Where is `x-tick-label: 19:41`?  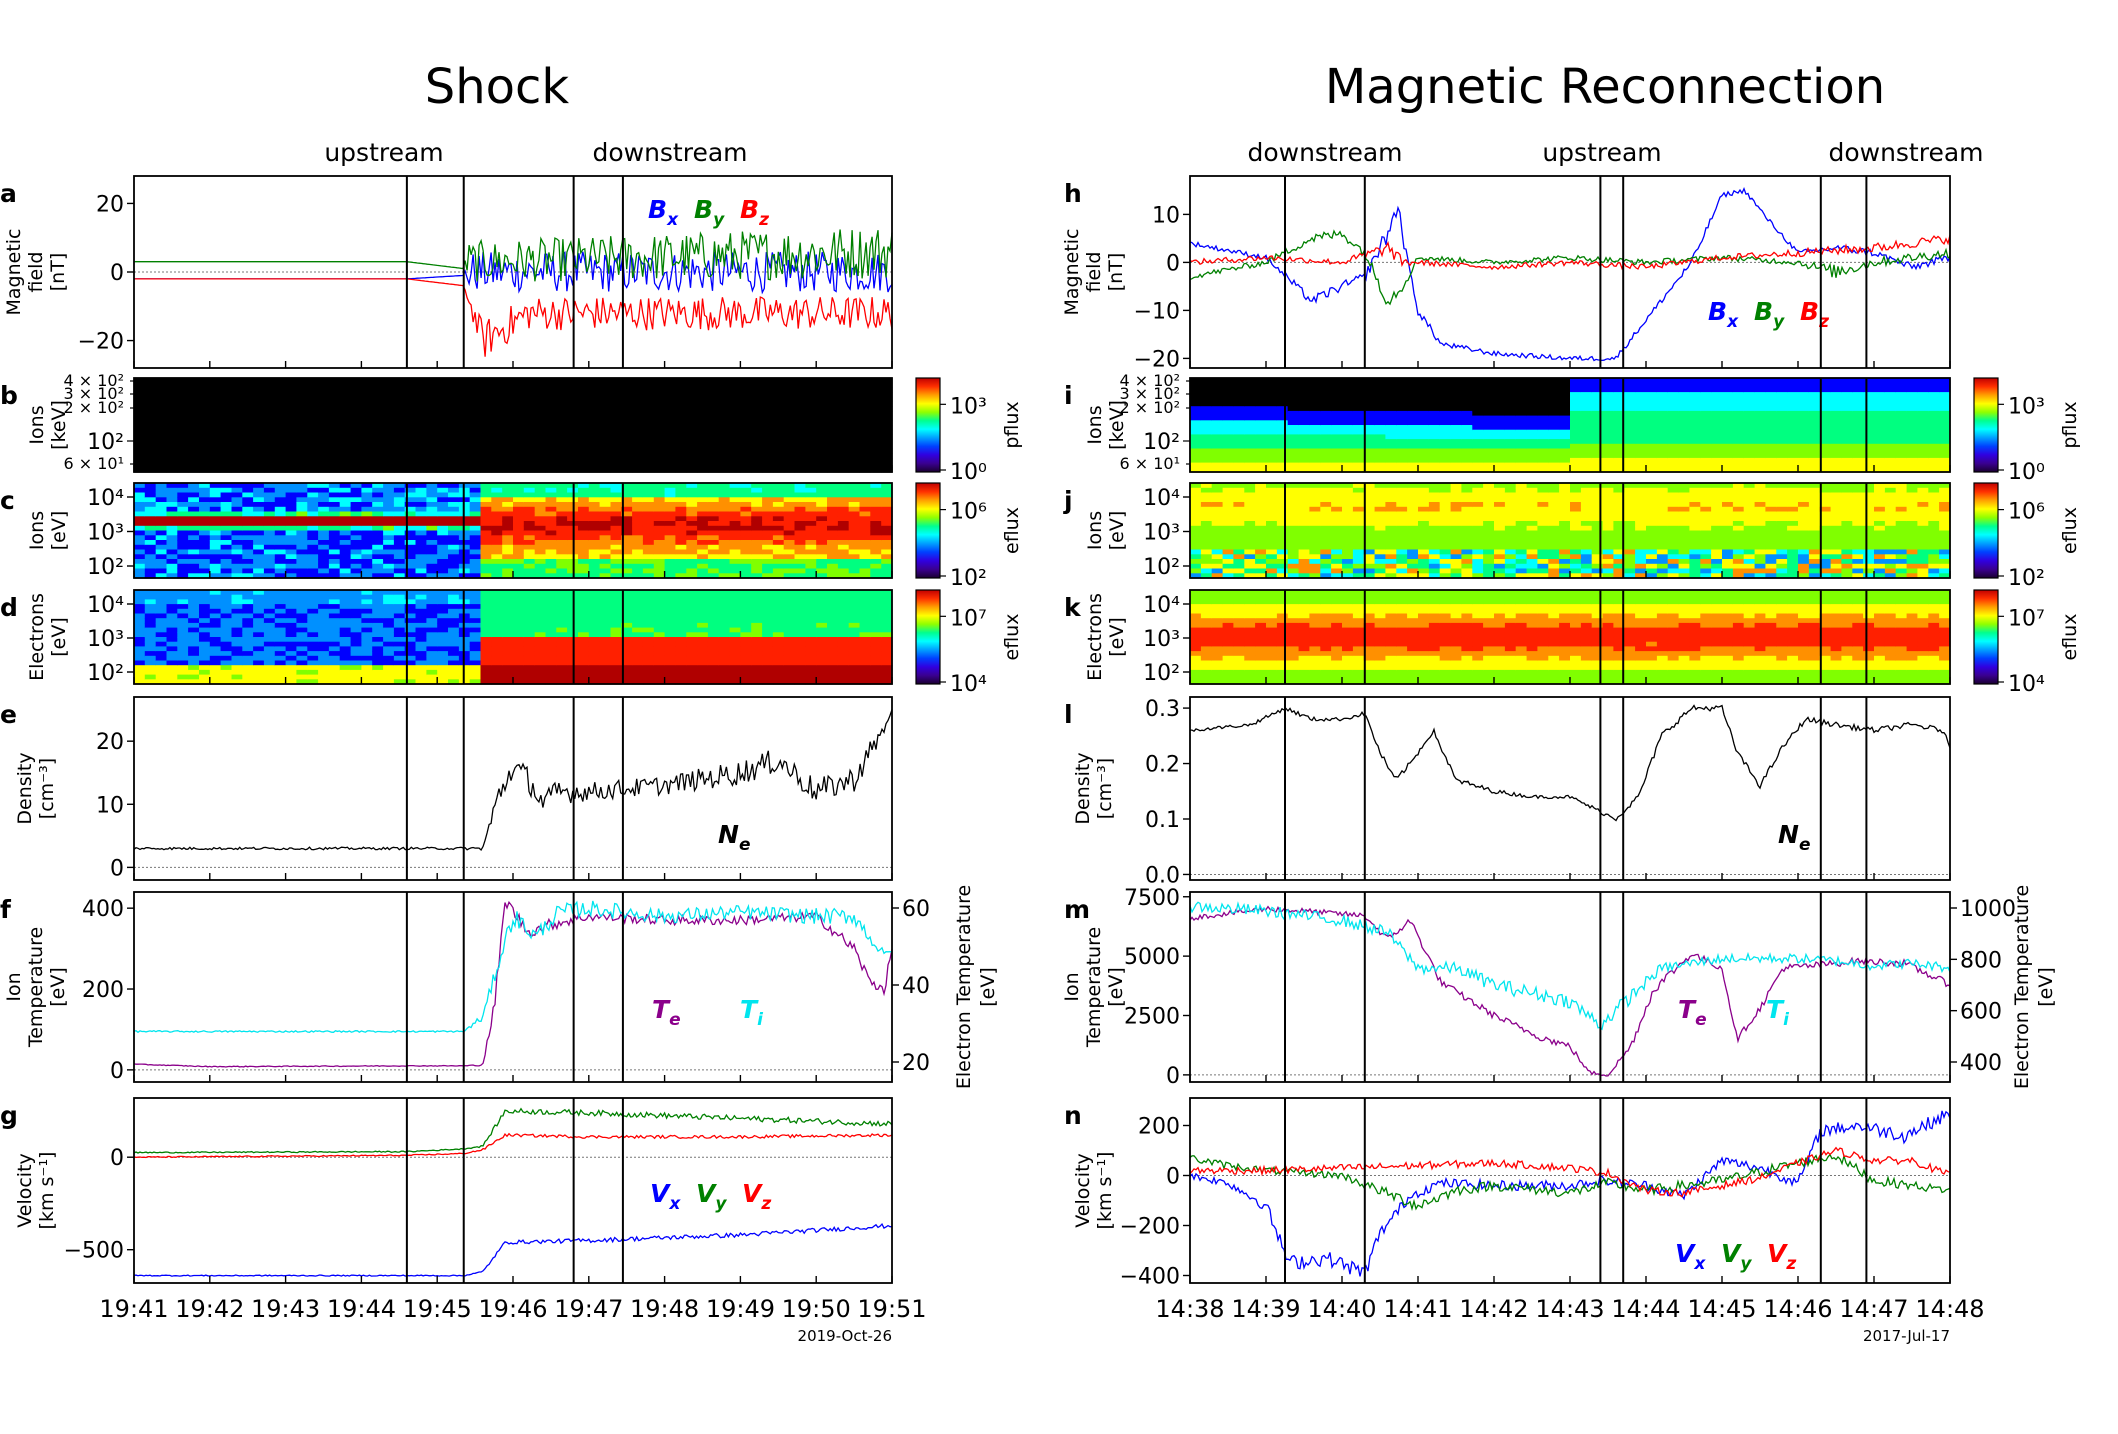
x-tick-label: 19:41 is located at coordinates (133, 1309).